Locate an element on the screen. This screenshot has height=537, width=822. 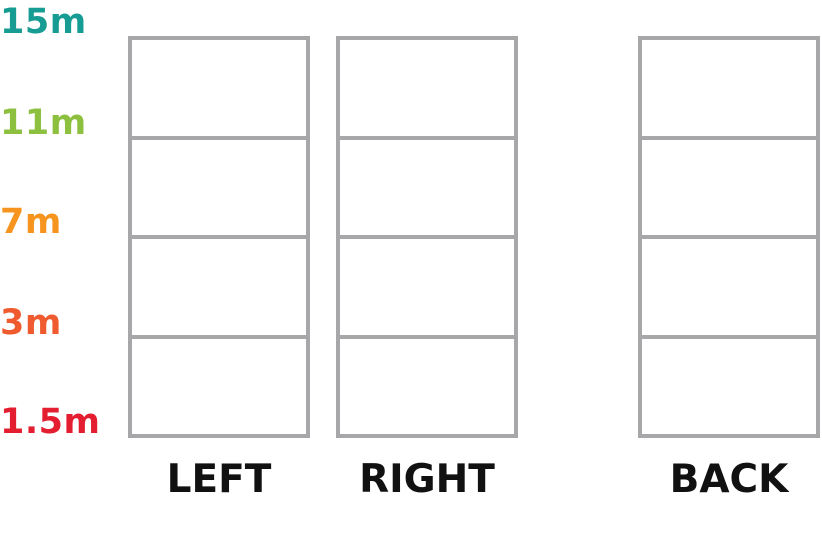
distance-label-1-5m: 1.5m is located at coordinates (50, 422).